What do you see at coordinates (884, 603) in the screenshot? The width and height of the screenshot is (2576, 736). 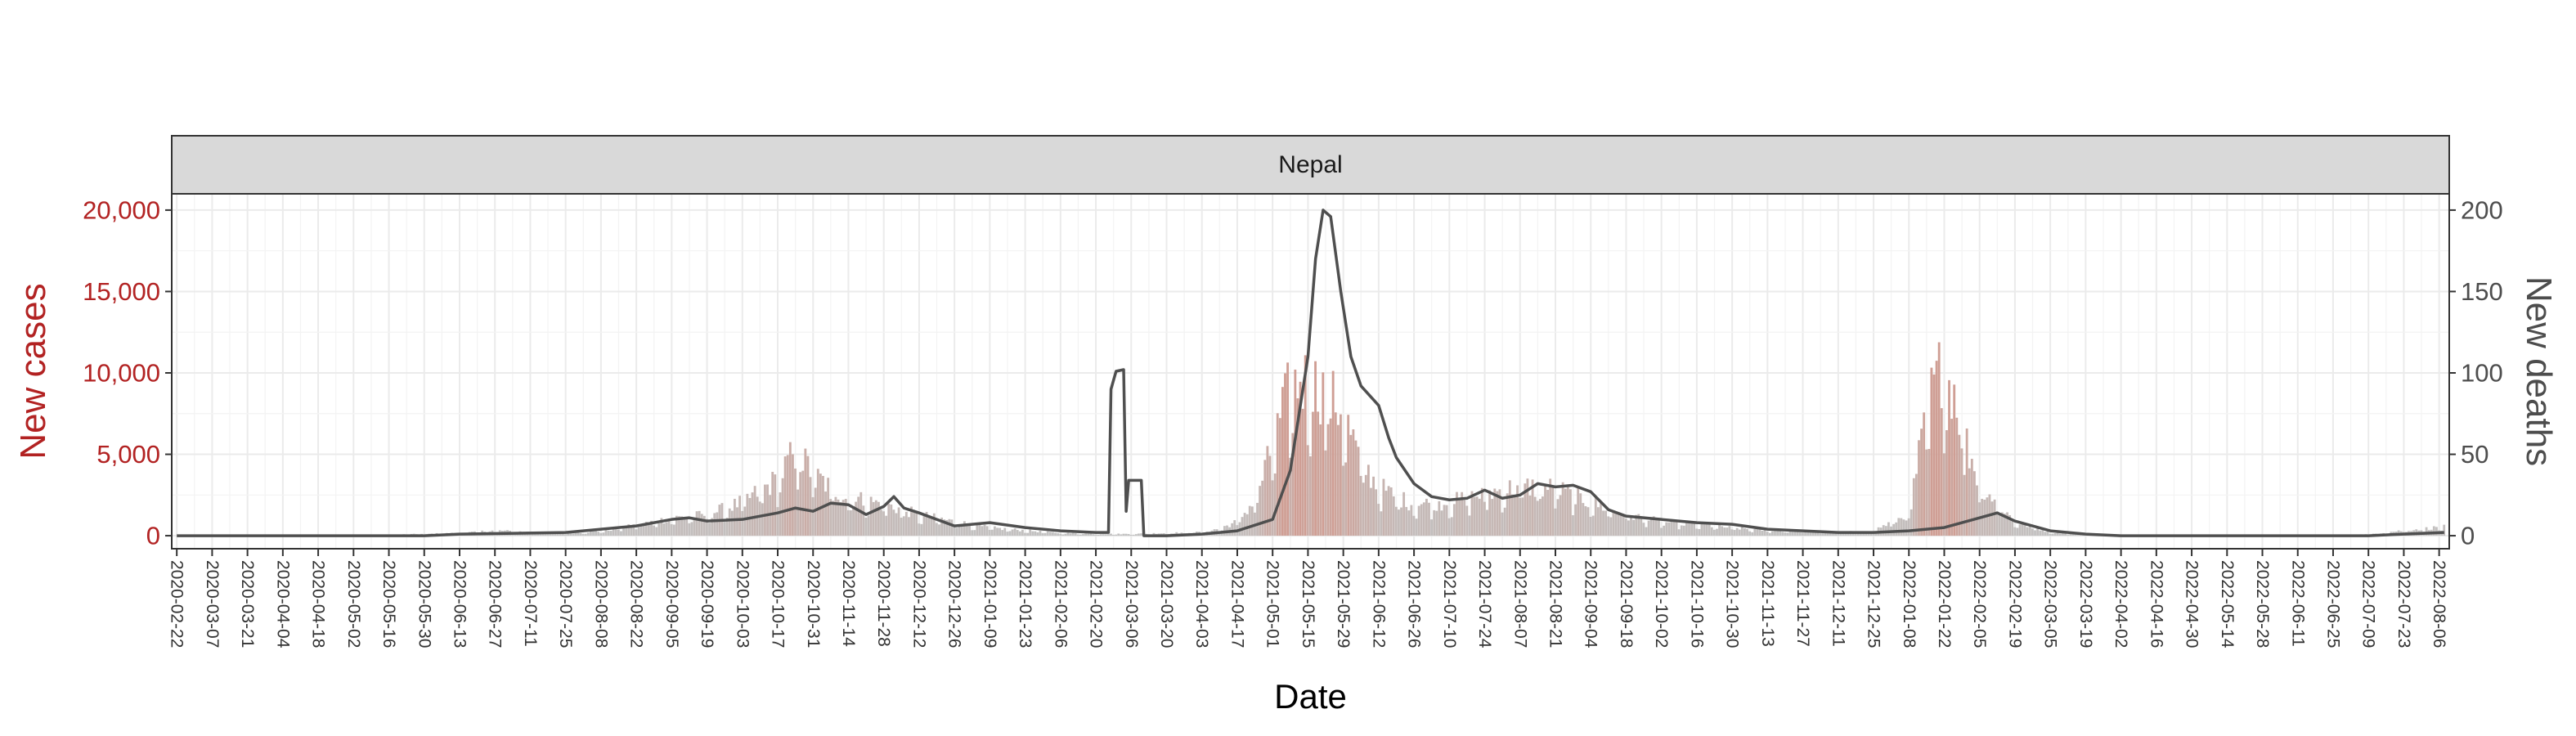 I see `x-tick-label: 2020-11-28` at bounding box center [884, 603].